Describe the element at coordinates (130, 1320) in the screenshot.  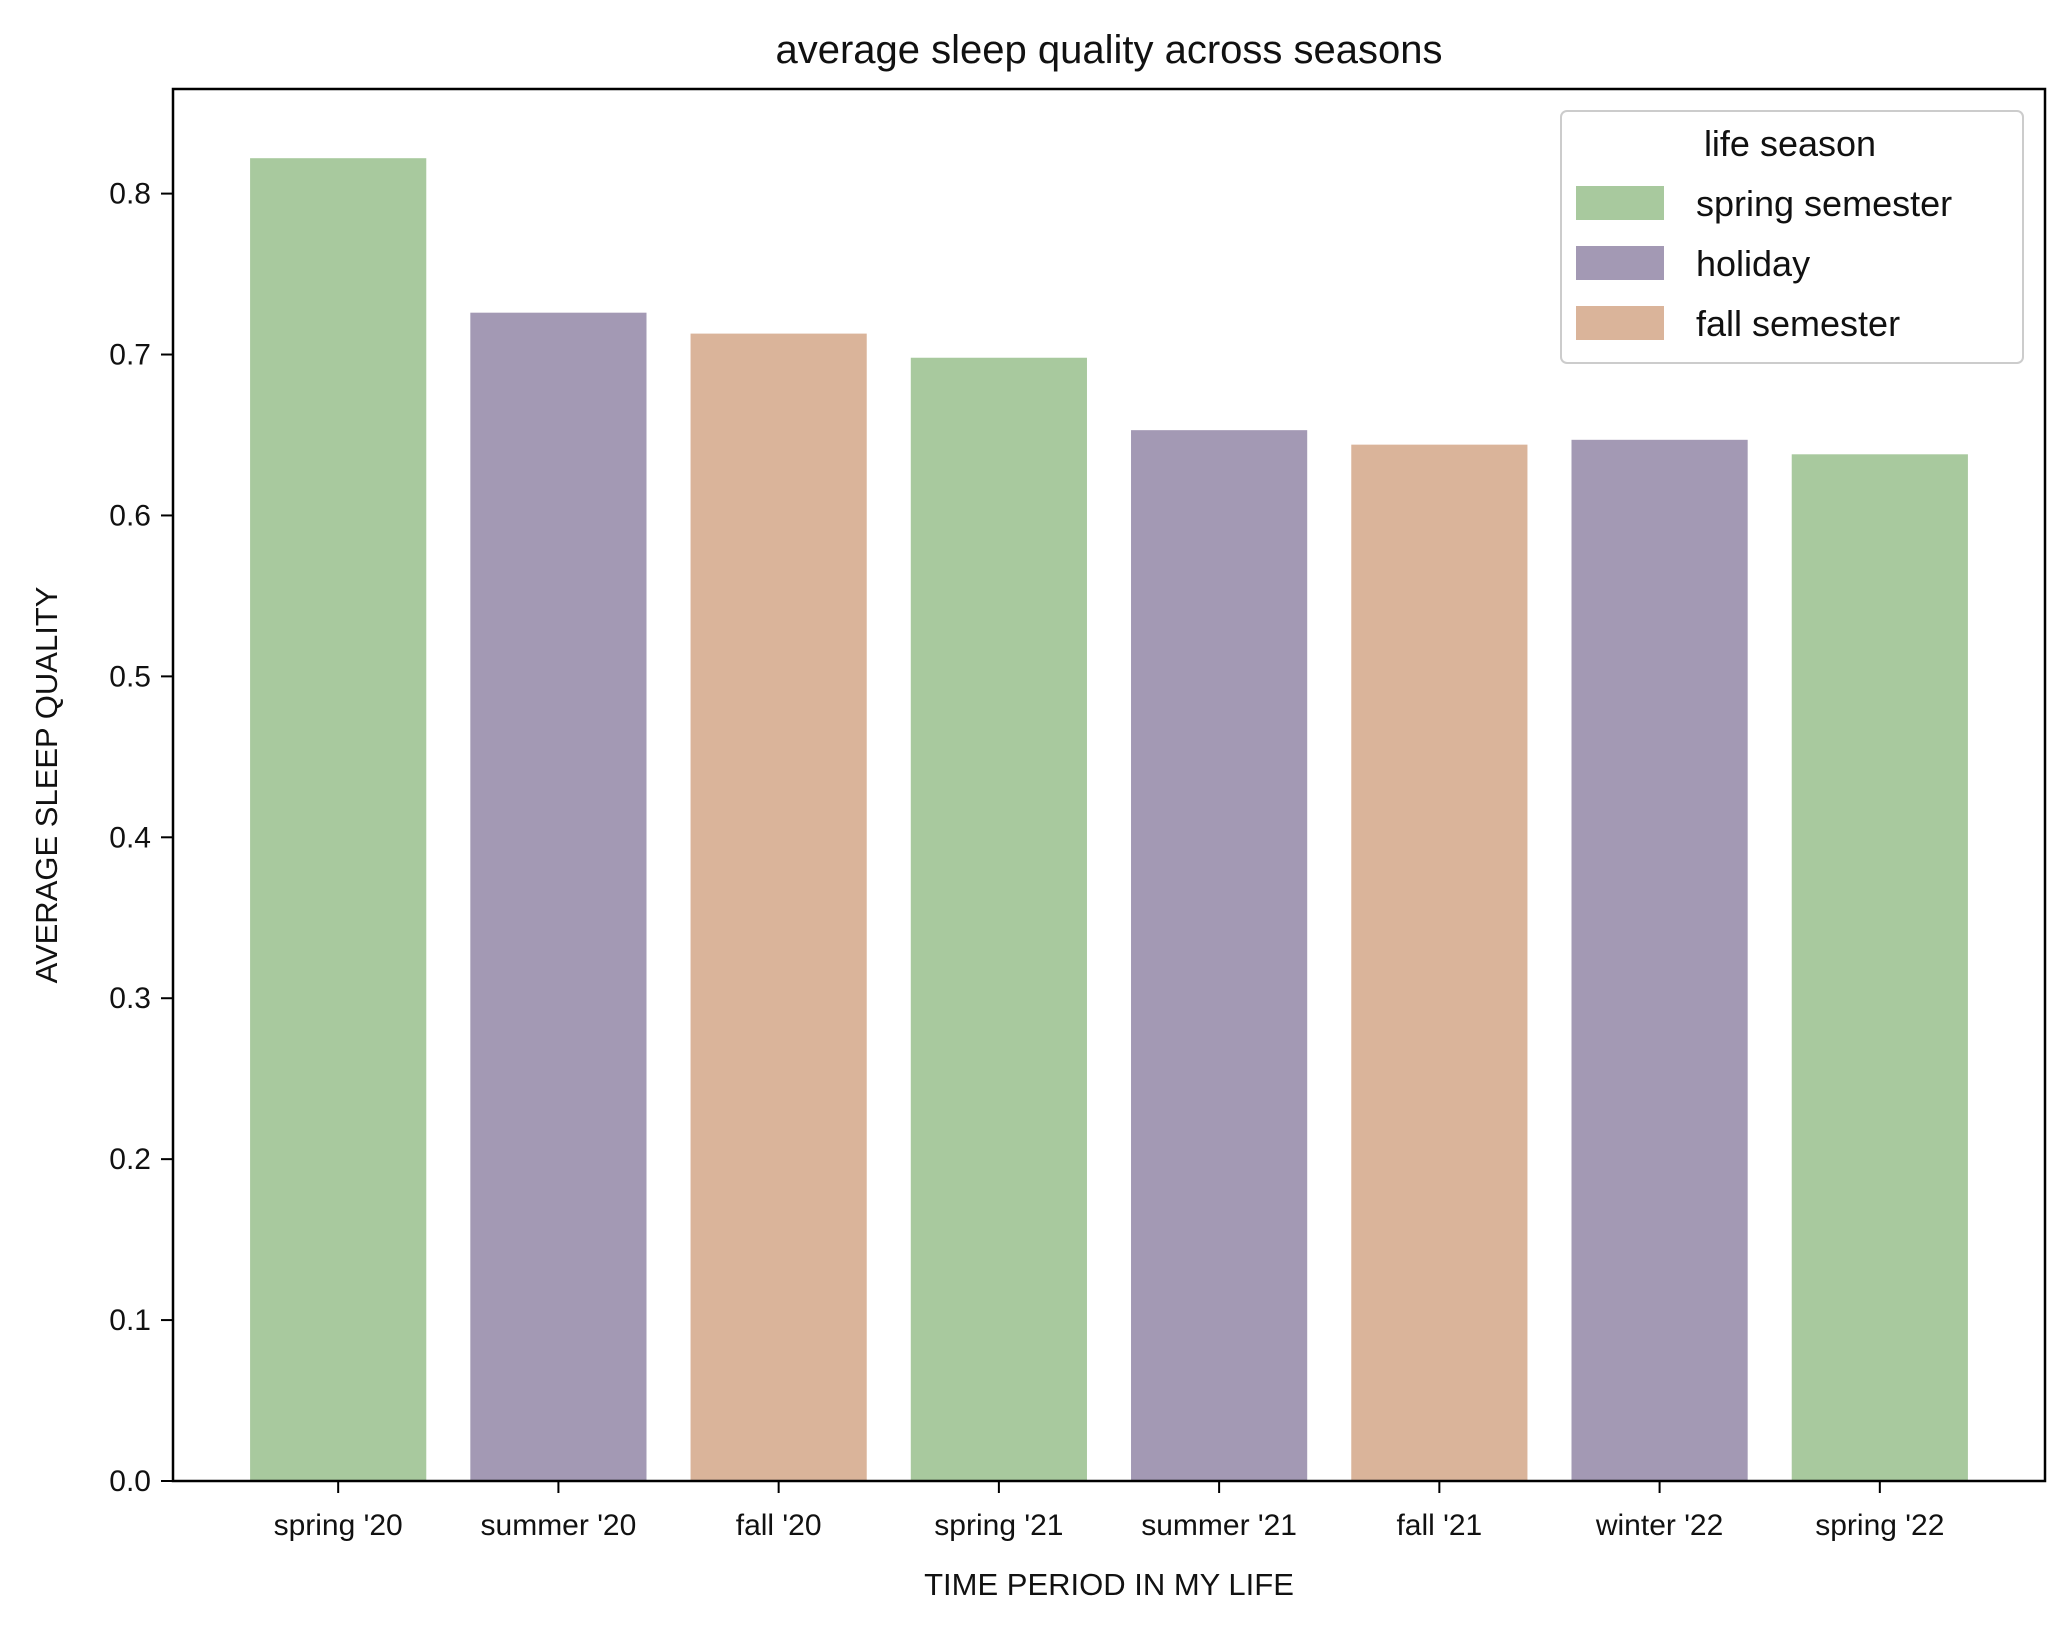
I see `y-tick-label: 0.1` at that location.